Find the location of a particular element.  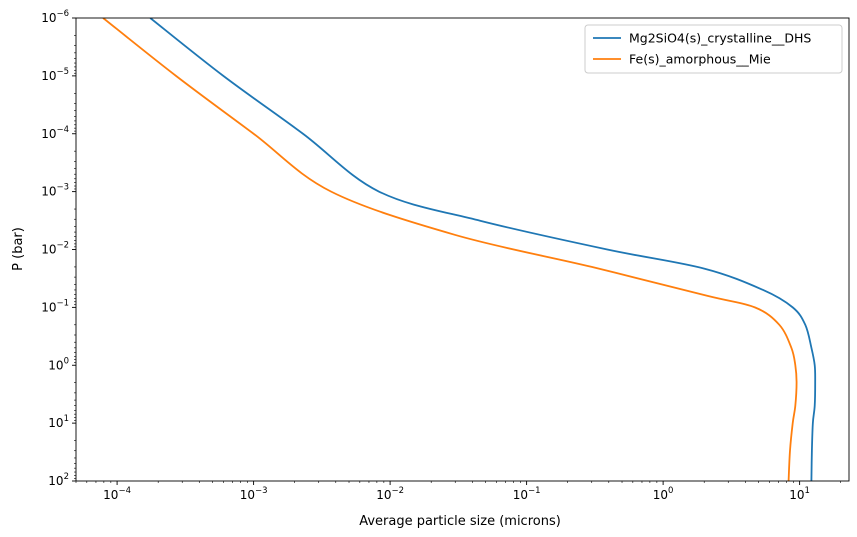

y-tick-label: 10² is located at coordinates (58, 480).